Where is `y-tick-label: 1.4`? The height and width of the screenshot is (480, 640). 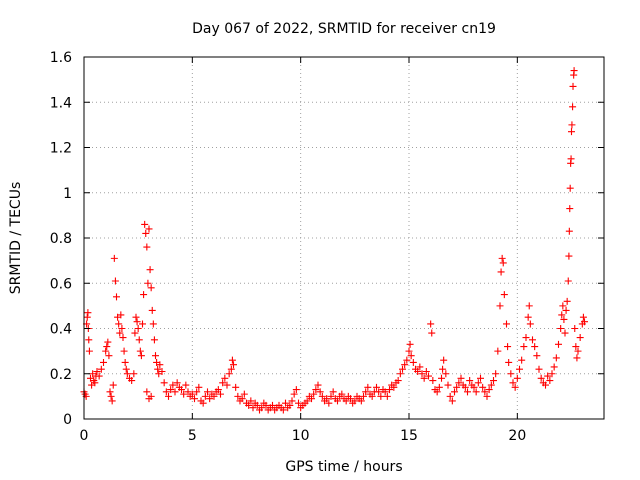
y-tick-label: 1.4 is located at coordinates (61, 103).